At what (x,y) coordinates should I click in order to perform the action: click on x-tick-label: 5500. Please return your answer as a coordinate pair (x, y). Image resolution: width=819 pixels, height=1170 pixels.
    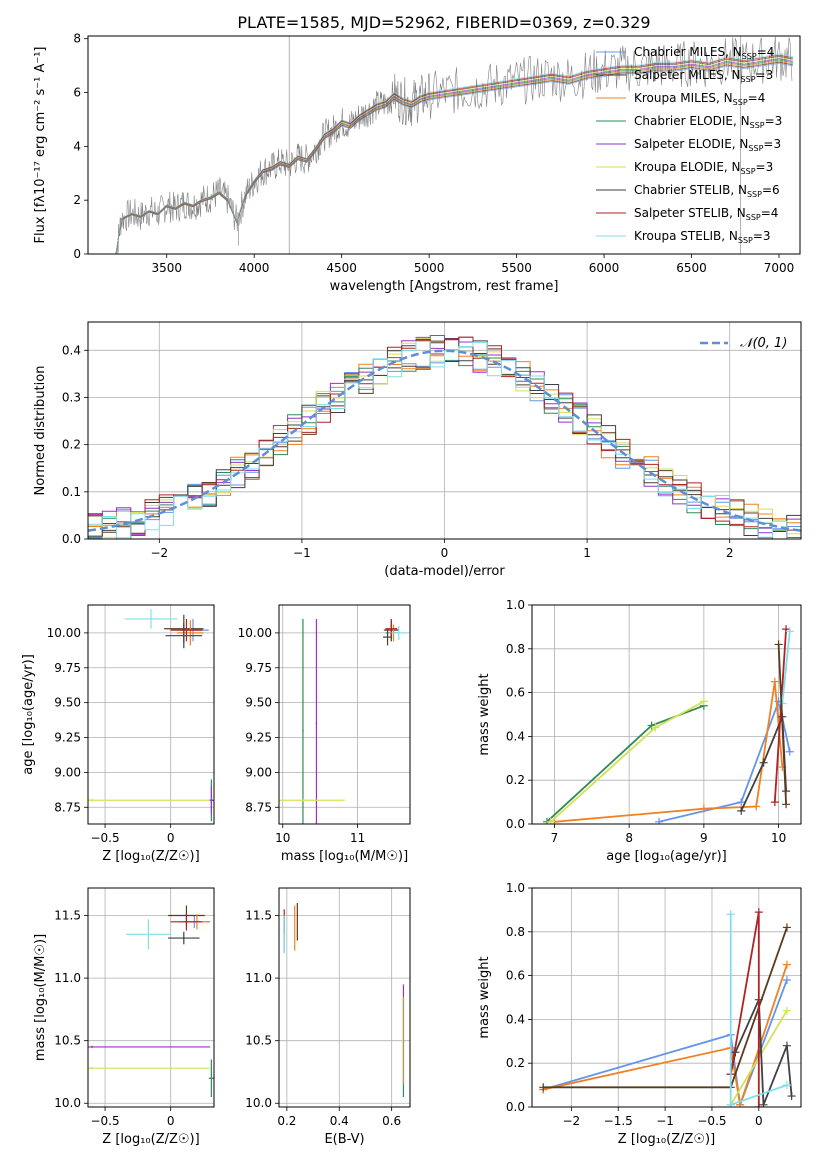
    Looking at the image, I should click on (516, 268).